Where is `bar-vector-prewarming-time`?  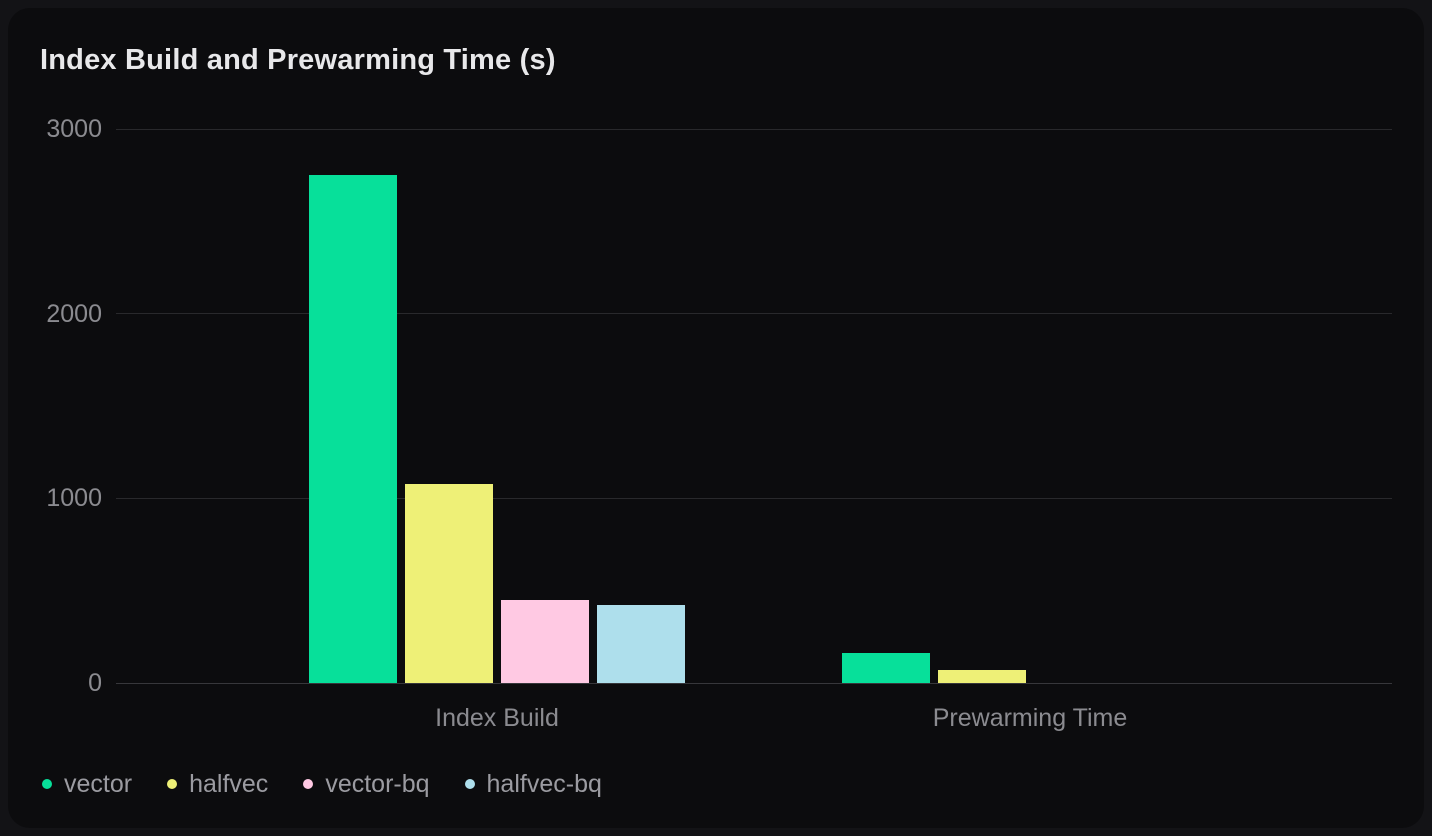 bar-vector-prewarming-time is located at coordinates (885, 668).